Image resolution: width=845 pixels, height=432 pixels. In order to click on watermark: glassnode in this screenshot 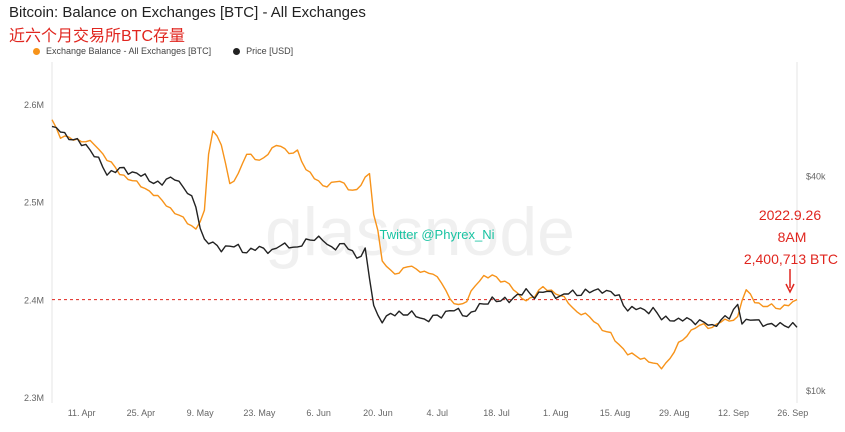, I will do `click(420, 232)`.